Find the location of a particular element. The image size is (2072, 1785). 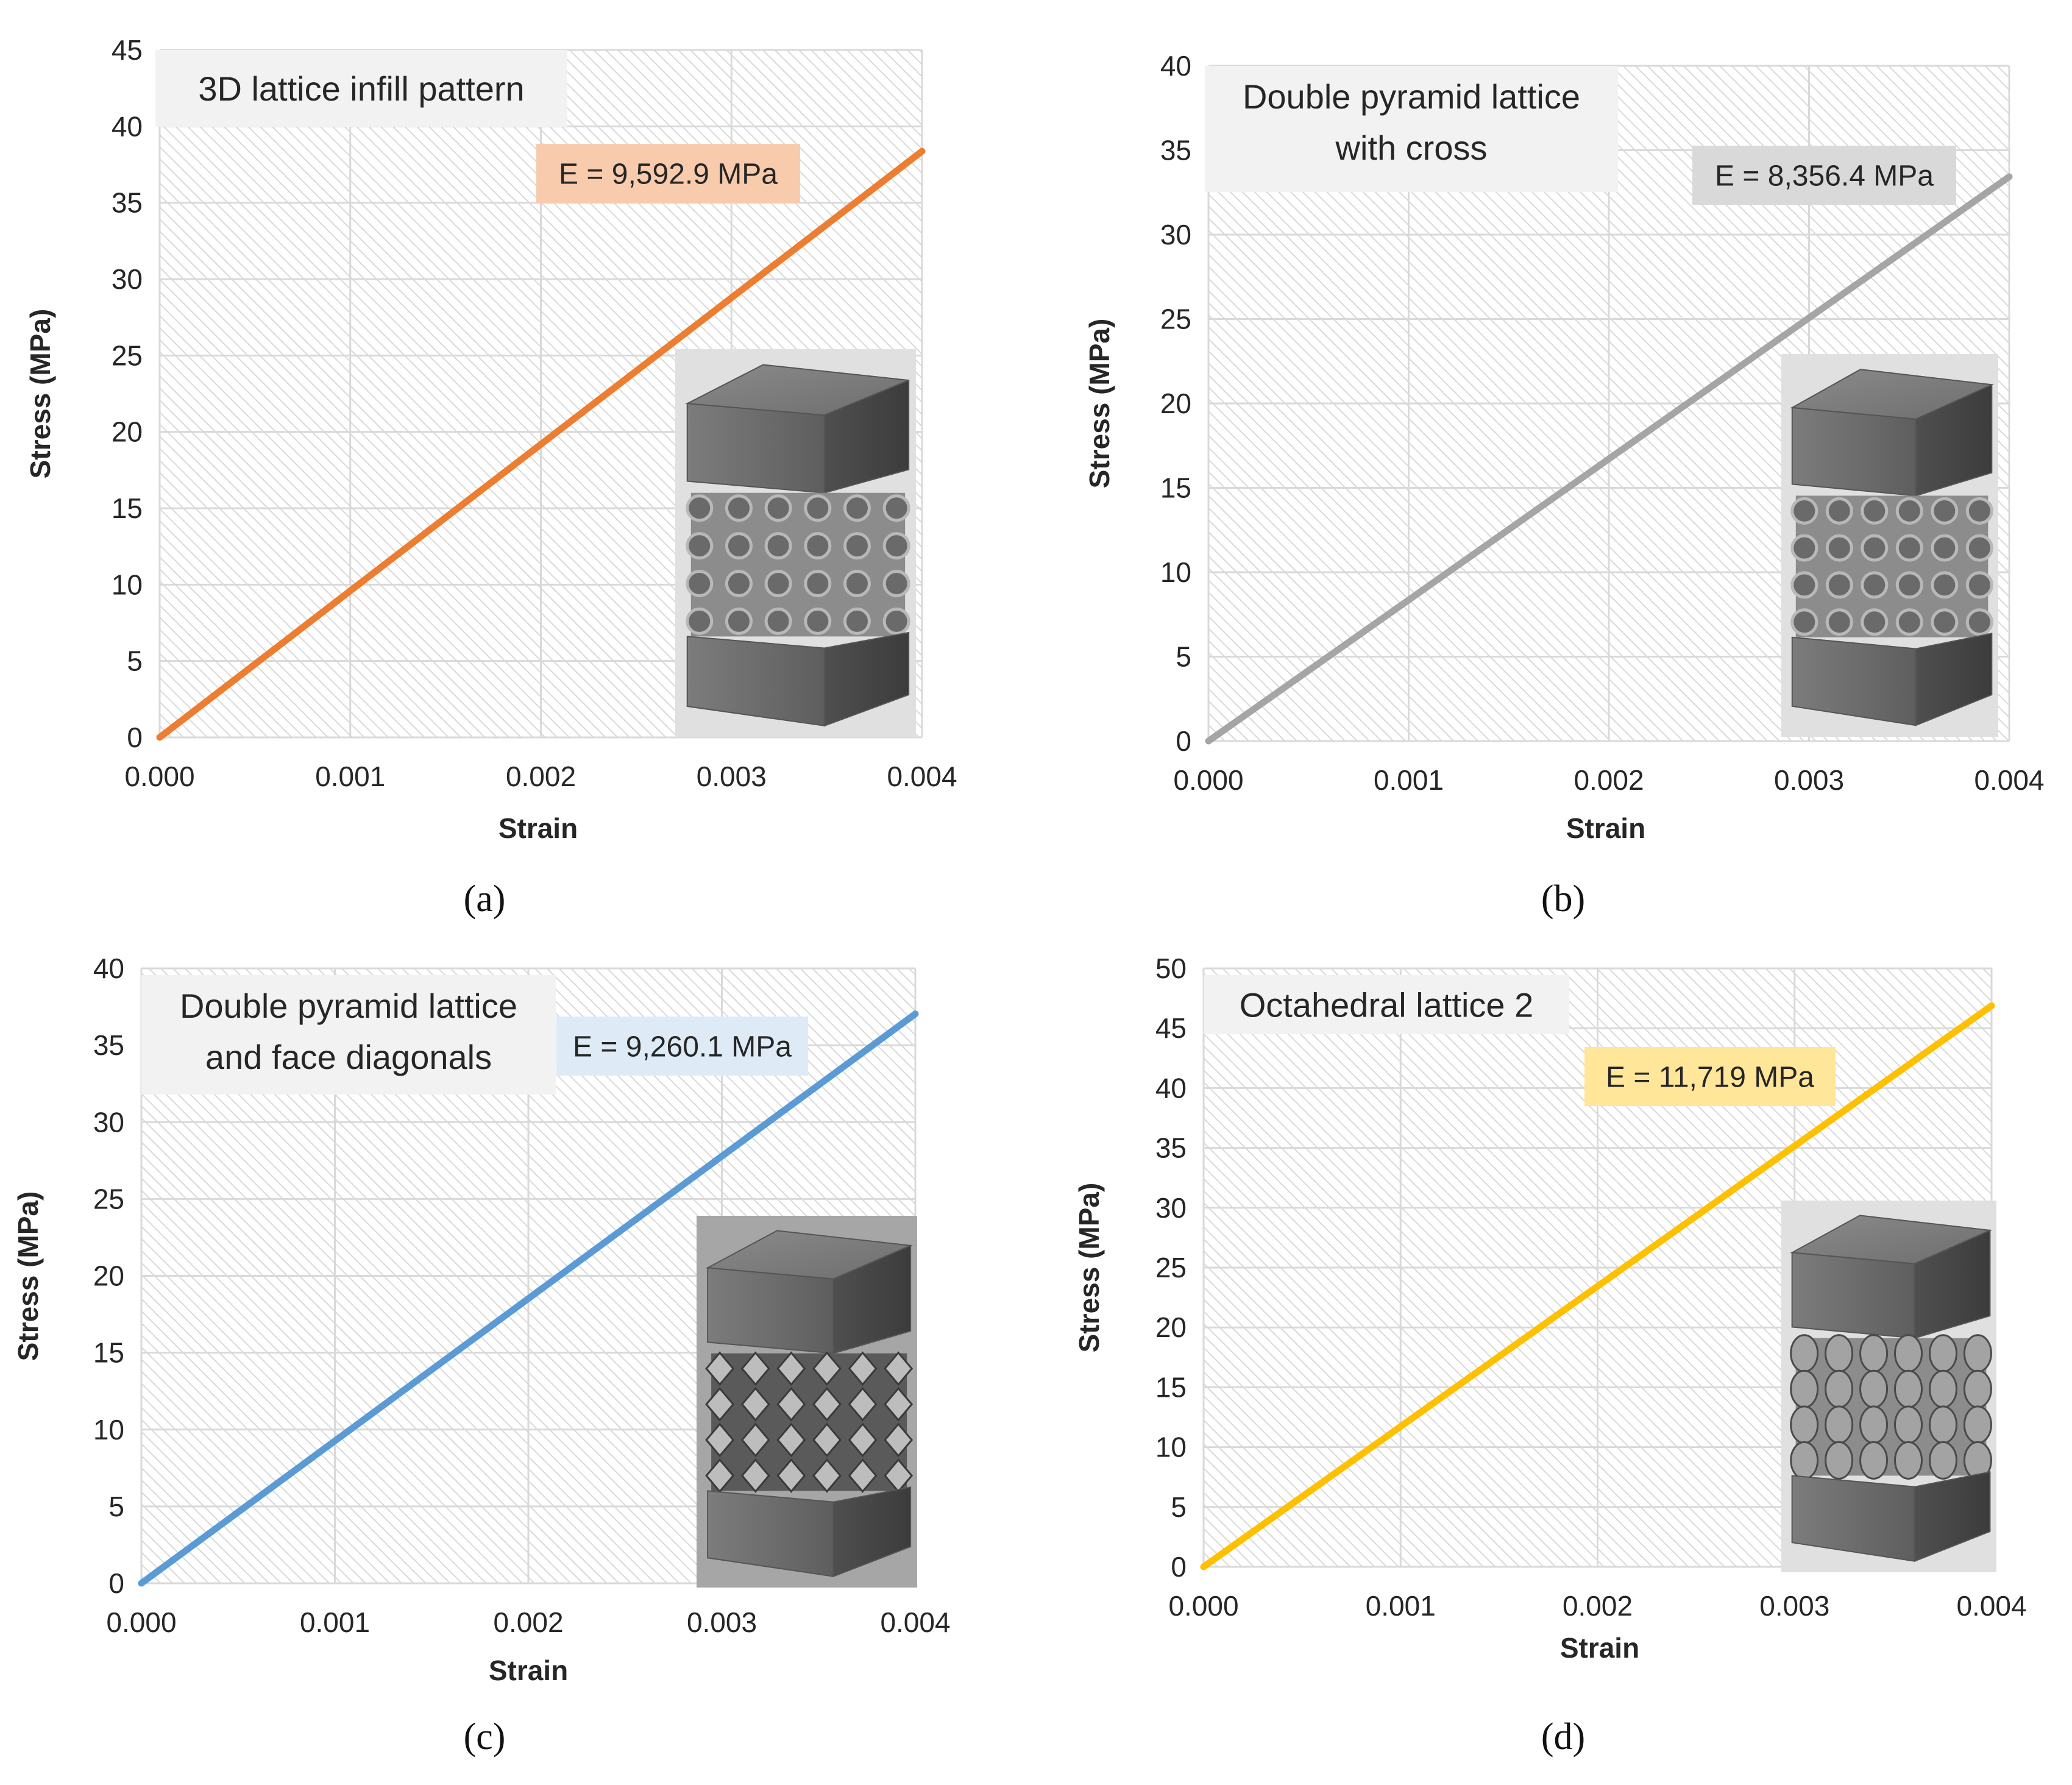

x-axis-label: Strain is located at coordinates (1599, 1648).